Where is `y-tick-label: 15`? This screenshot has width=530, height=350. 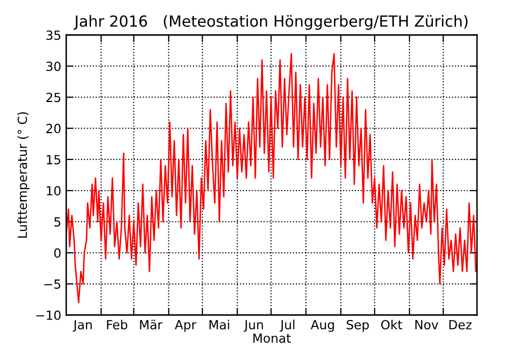
y-tick-label: 15 is located at coordinates (53, 159).